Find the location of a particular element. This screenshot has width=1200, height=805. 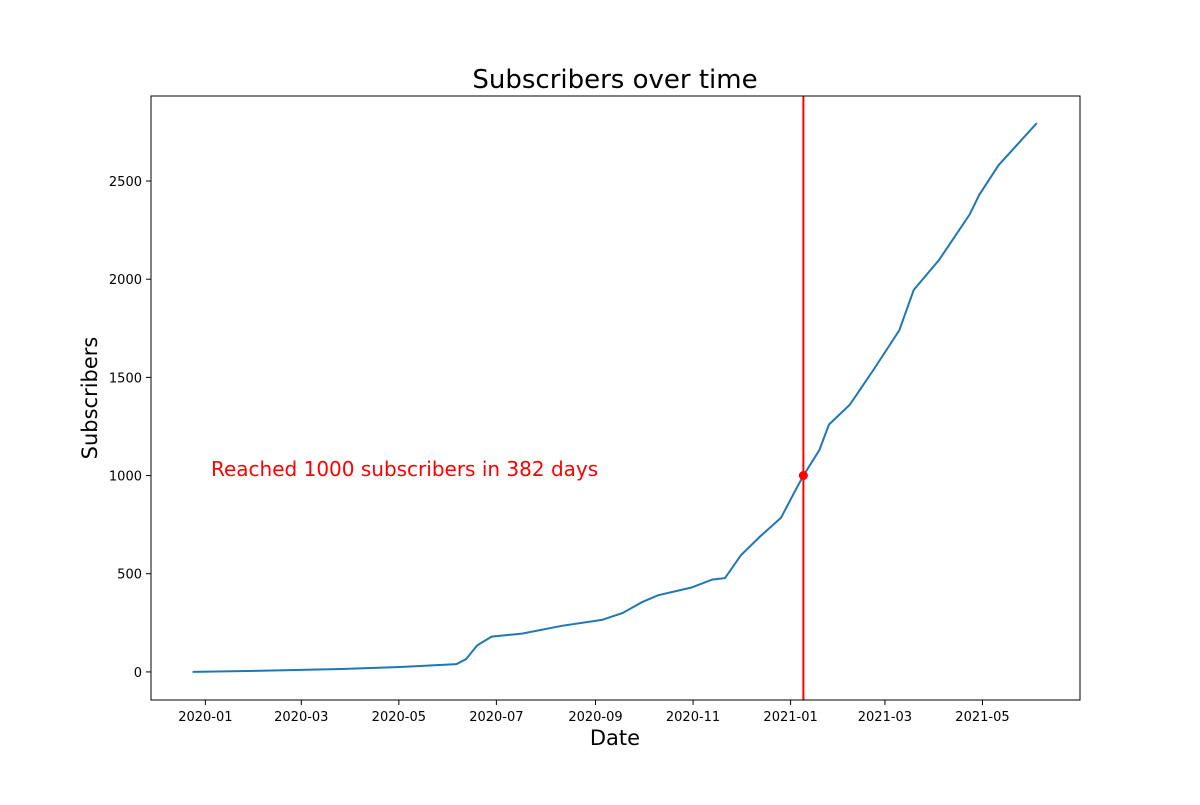

milestone-point is located at coordinates (803, 476).